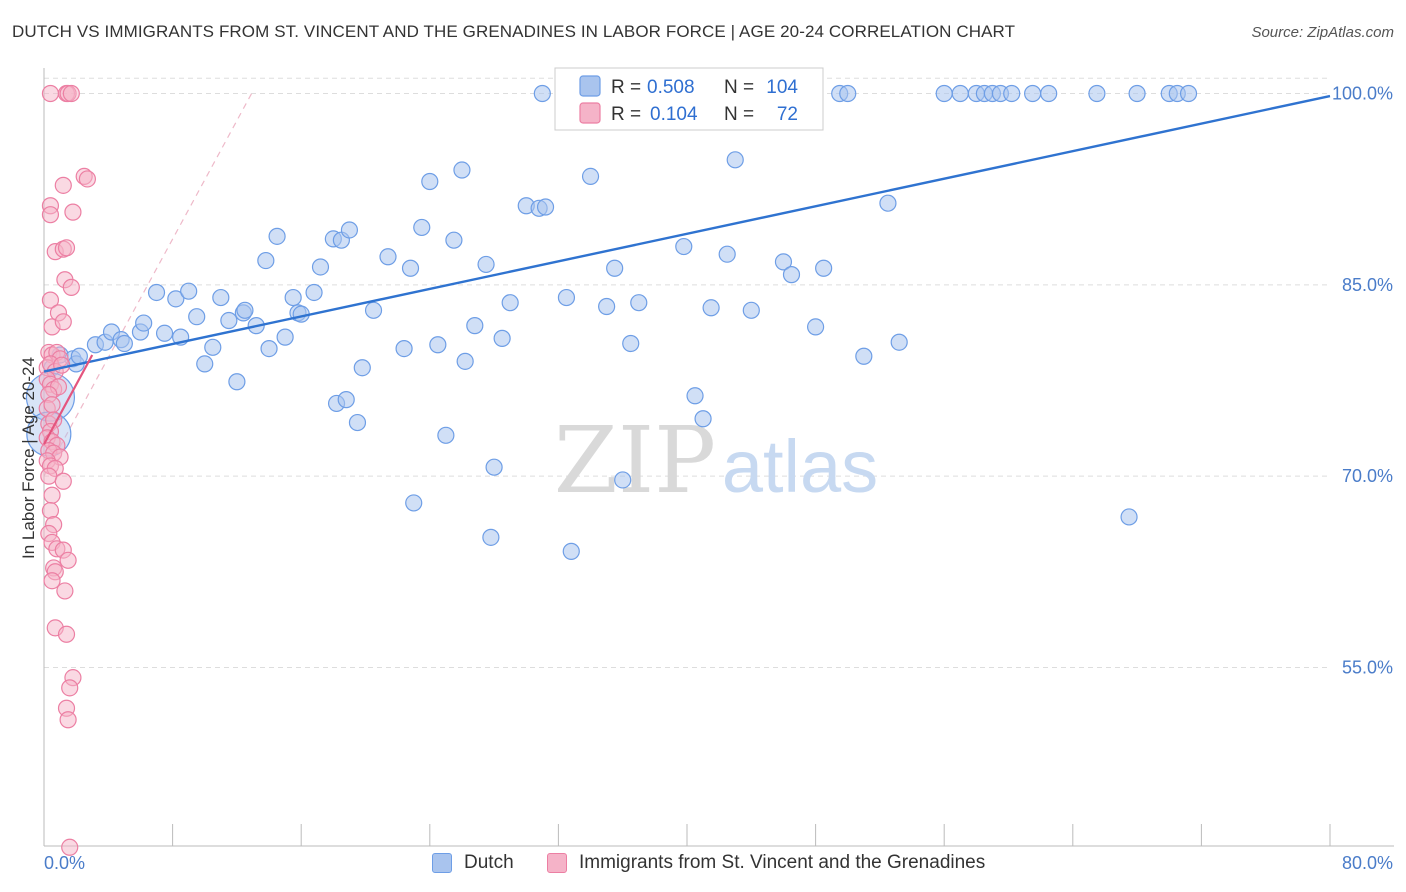  I want to click on reference-line, so click(148, 283).